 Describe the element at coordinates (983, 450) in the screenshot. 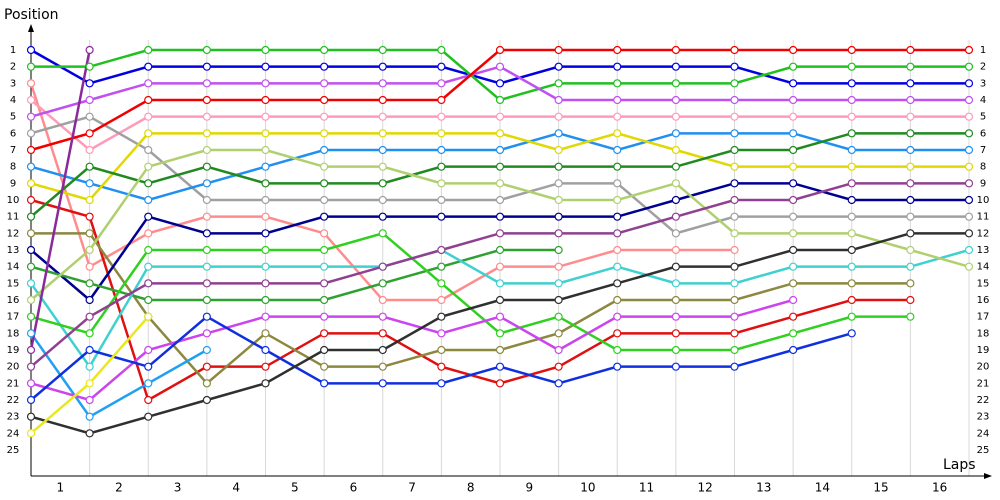

I see `y-tick-label-right: 25` at that location.